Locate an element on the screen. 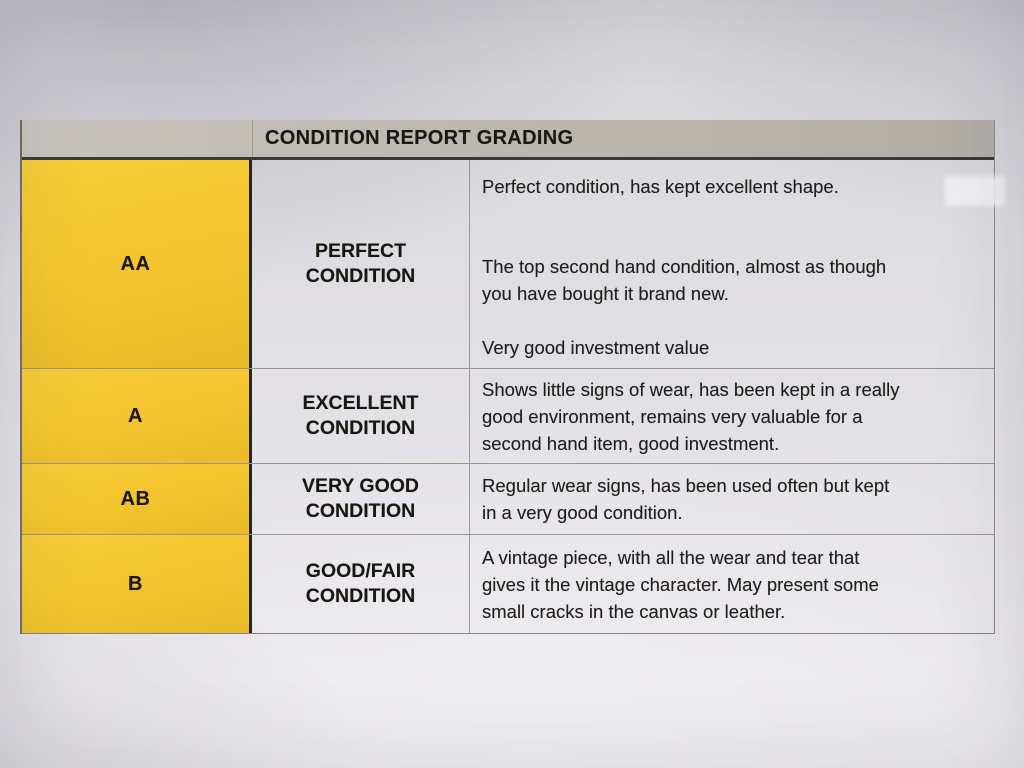  condition-label: VERY GOOD CONDITION is located at coordinates (360, 498).